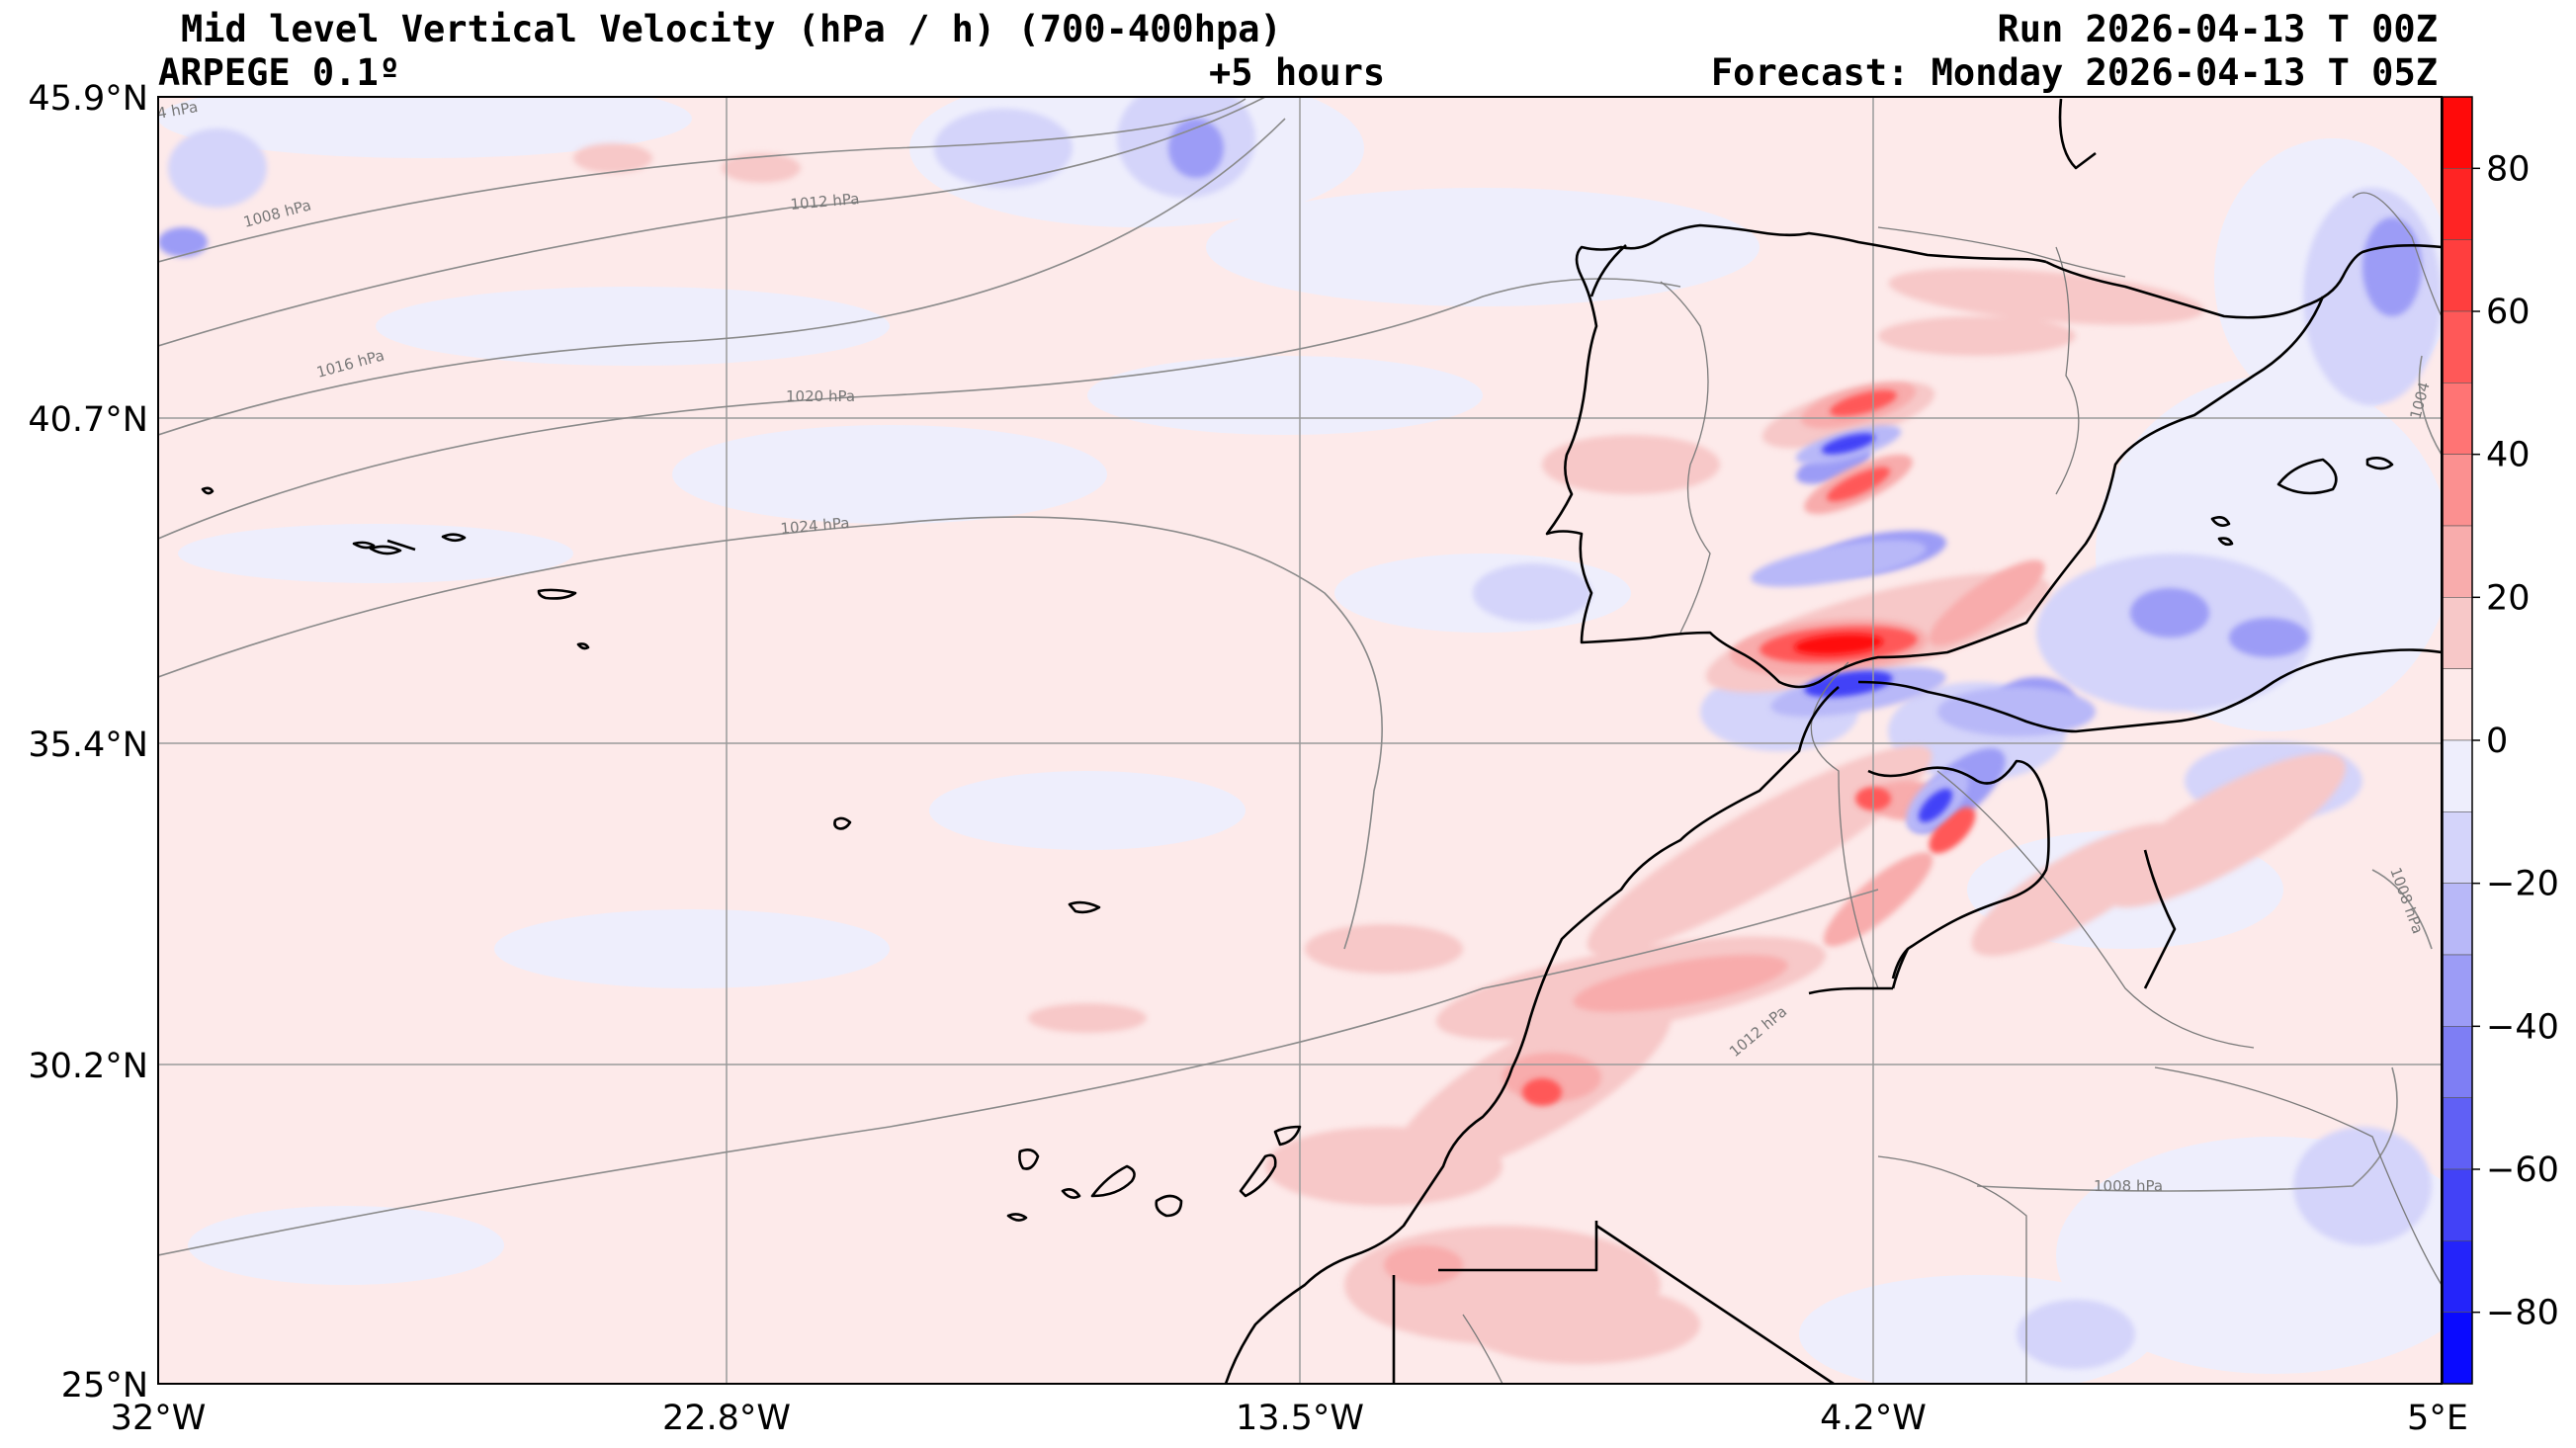 Image resolution: width=2576 pixels, height=1448 pixels. Describe the element at coordinates (2217, 29) in the screenshot. I see `run-label: Run 2026-04-13 T 00Z` at that location.